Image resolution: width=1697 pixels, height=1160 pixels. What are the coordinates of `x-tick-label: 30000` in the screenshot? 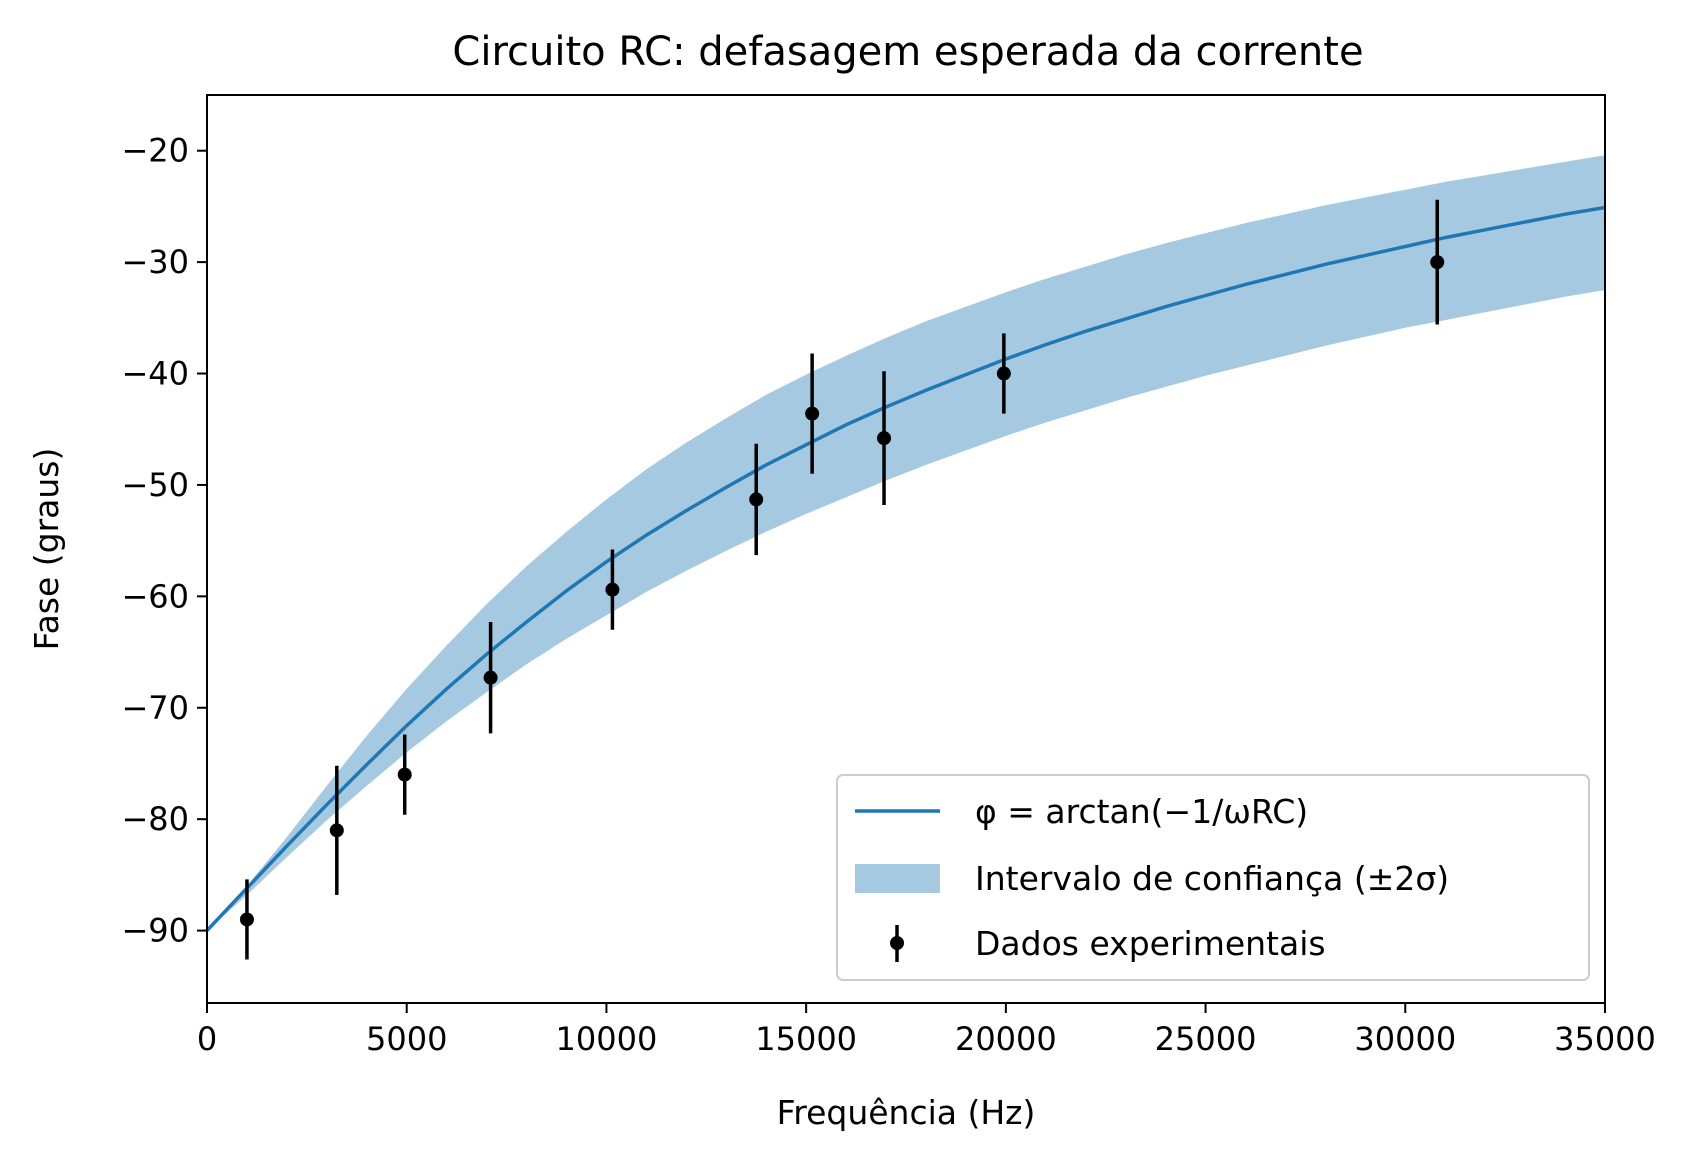 It's located at (1405, 1039).